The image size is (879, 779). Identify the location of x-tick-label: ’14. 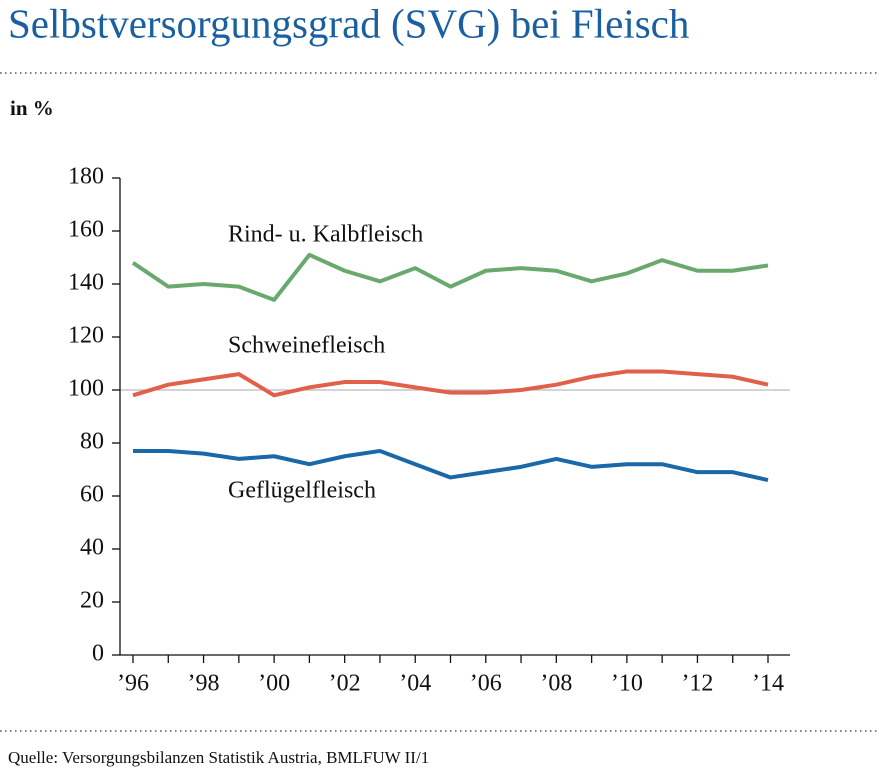
(768, 684).